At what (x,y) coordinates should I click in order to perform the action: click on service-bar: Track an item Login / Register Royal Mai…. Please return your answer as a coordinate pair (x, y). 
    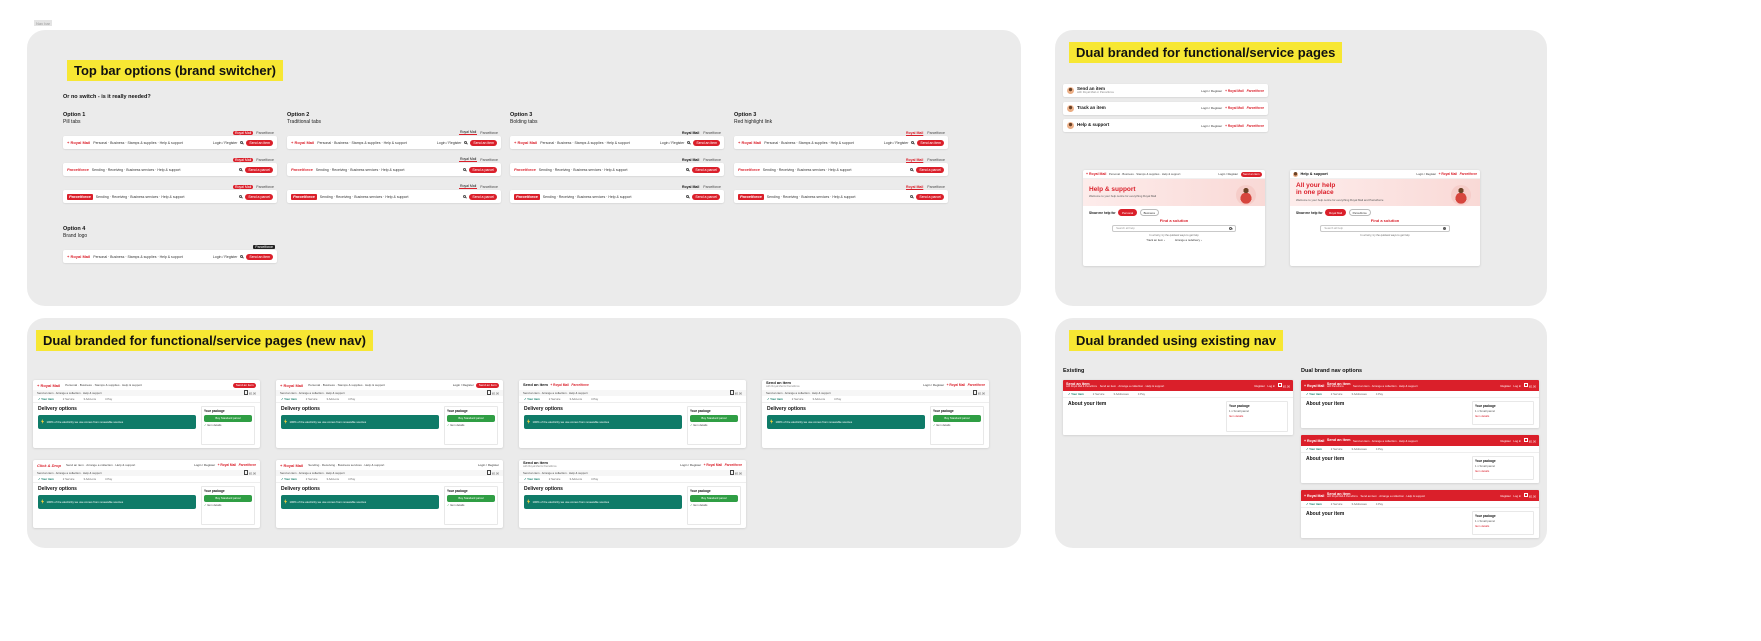
    Looking at the image, I should click on (1165, 108).